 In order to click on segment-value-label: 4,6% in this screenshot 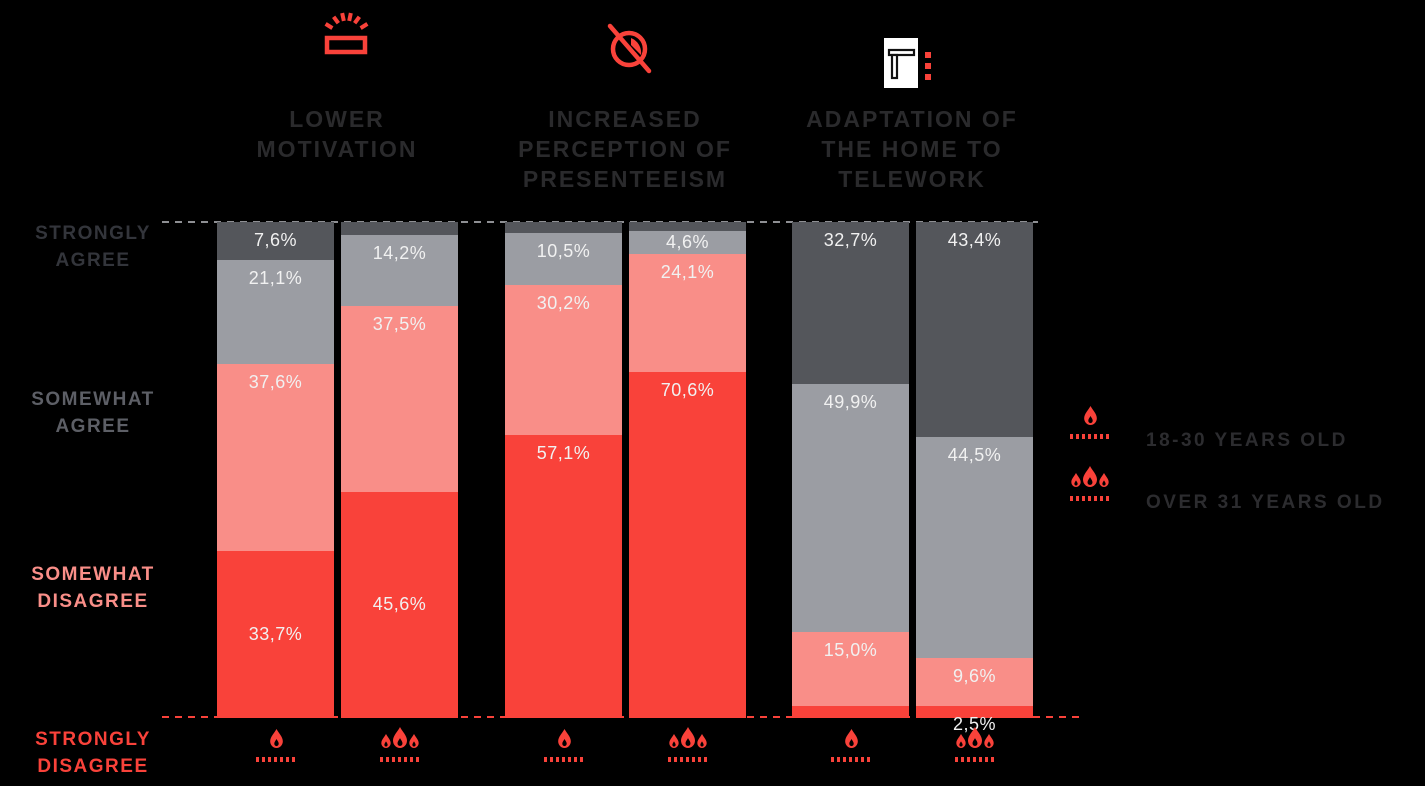, I will do `click(687, 241)`.